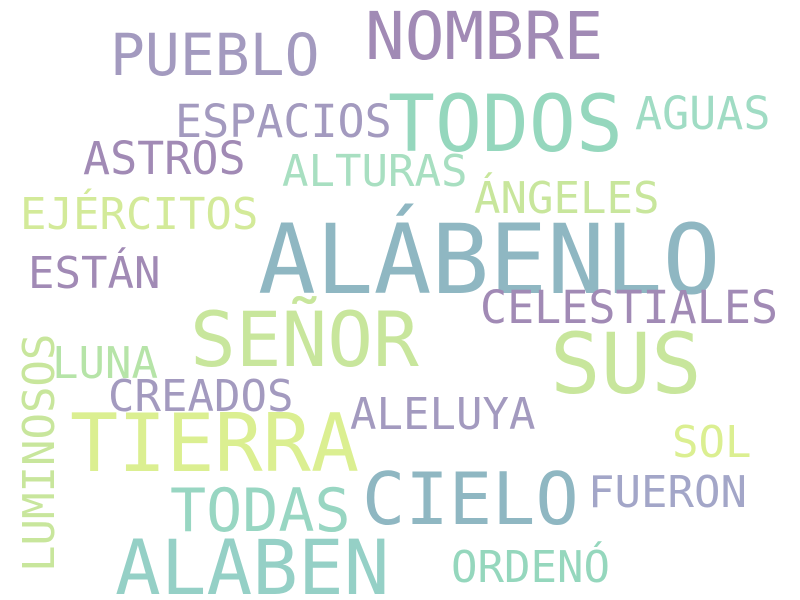 The width and height of the screenshot is (800, 600). What do you see at coordinates (164, 158) in the screenshot?
I see `word-astros: ASTROS` at bounding box center [164, 158].